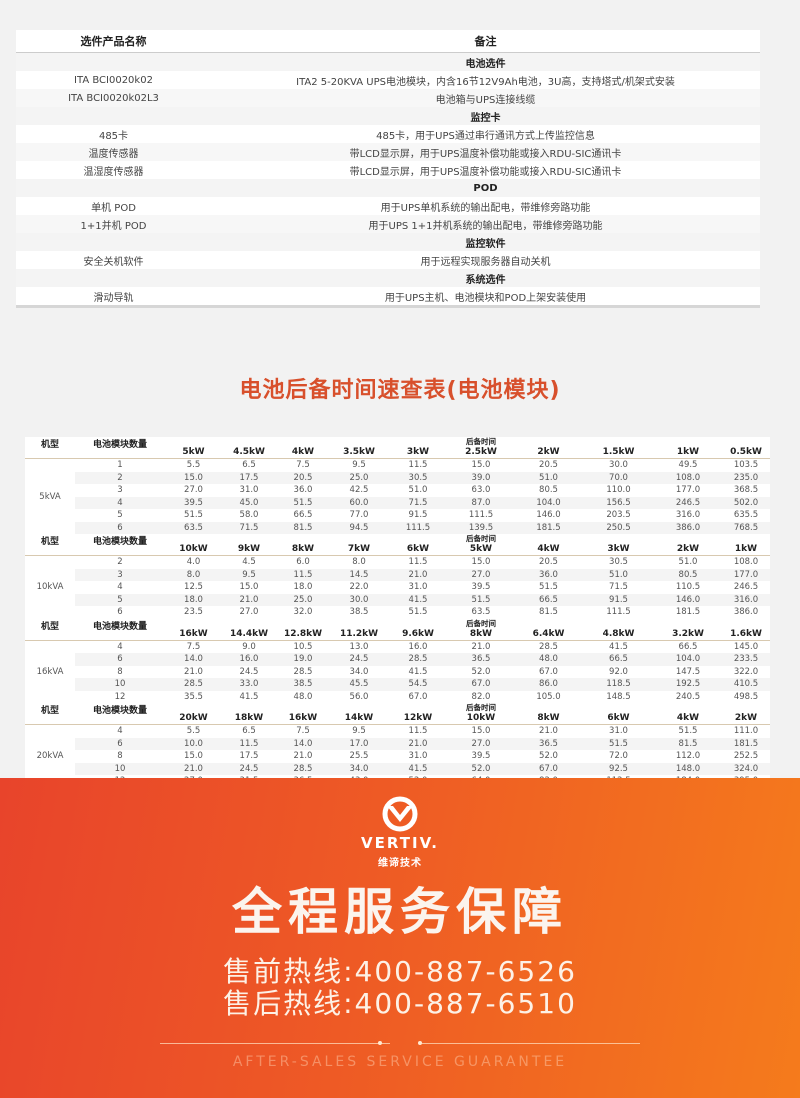 The height and width of the screenshot is (1098, 800). What do you see at coordinates (688, 465) in the screenshot?
I see `backup-minutes: 49.5` at bounding box center [688, 465].